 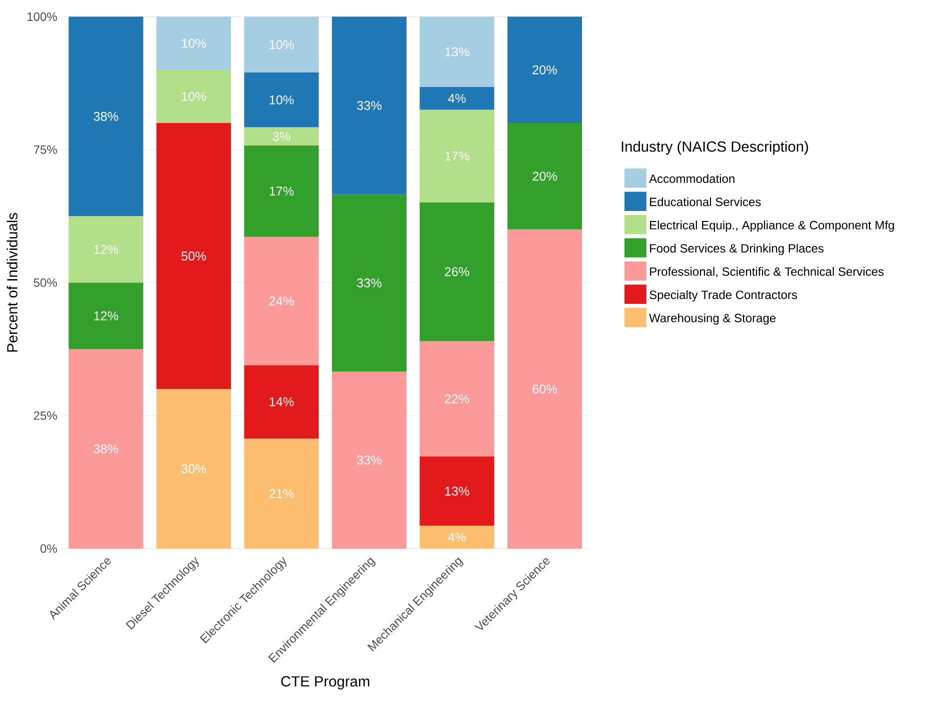 I want to click on legend-label: Professional, Scientific & Technical Services, so click(x=767, y=272).